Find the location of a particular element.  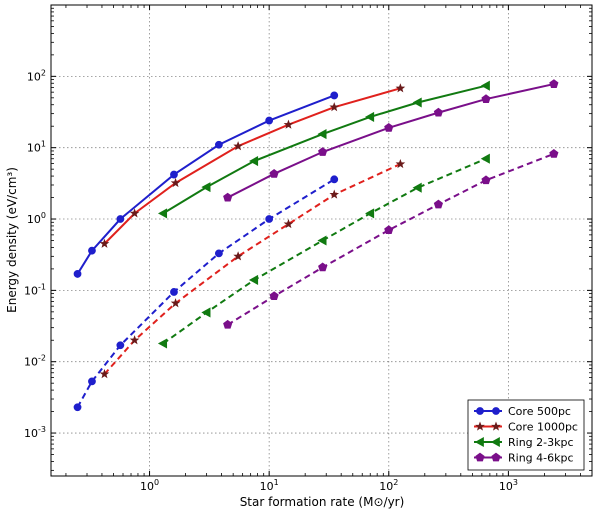

series-line-ring-4-6kpc-solid is located at coordinates (391, 141).